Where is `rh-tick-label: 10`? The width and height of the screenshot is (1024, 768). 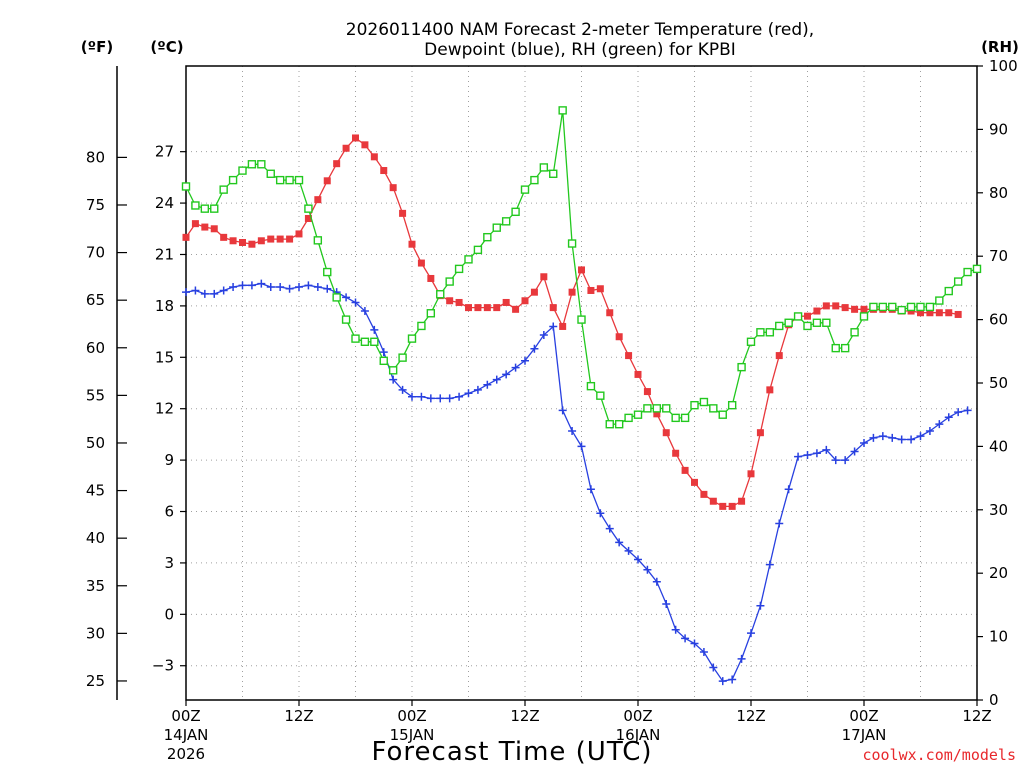
rh-tick-label: 10 is located at coordinates (998, 637).